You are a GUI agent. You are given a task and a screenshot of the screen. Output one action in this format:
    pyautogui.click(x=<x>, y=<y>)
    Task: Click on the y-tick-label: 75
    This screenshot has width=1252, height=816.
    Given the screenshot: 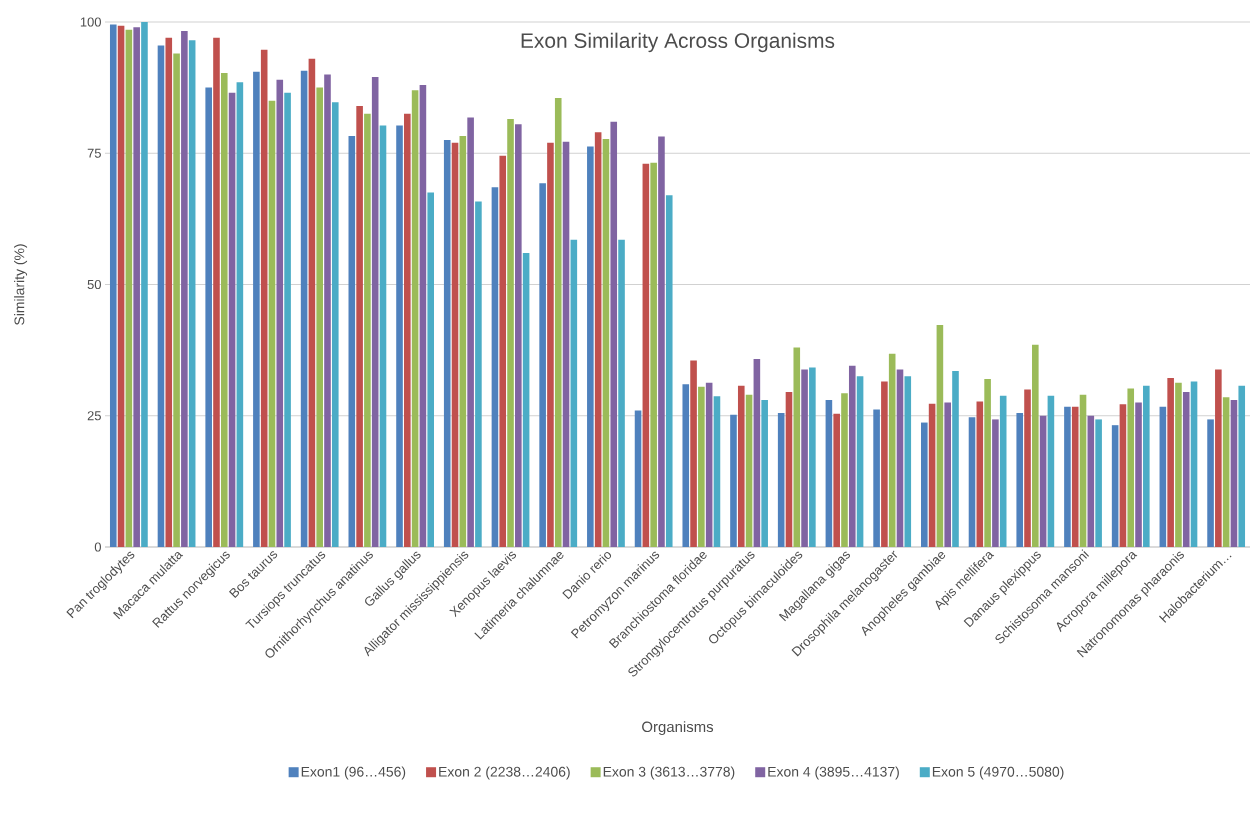 What is the action you would take?
    pyautogui.click(x=94, y=153)
    